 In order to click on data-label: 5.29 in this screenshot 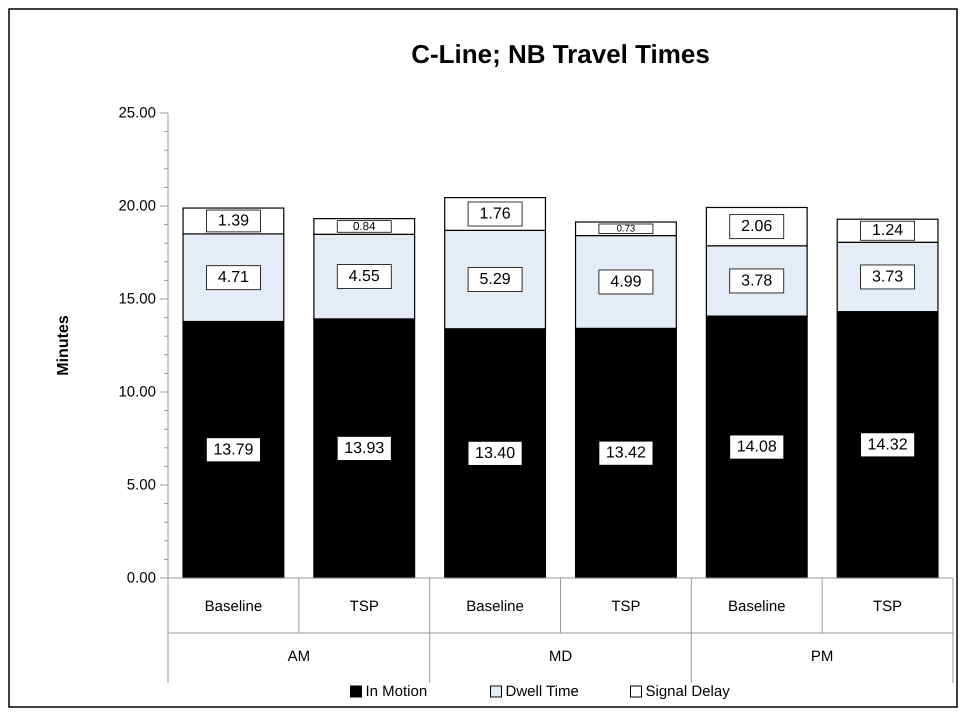, I will do `click(495, 279)`.